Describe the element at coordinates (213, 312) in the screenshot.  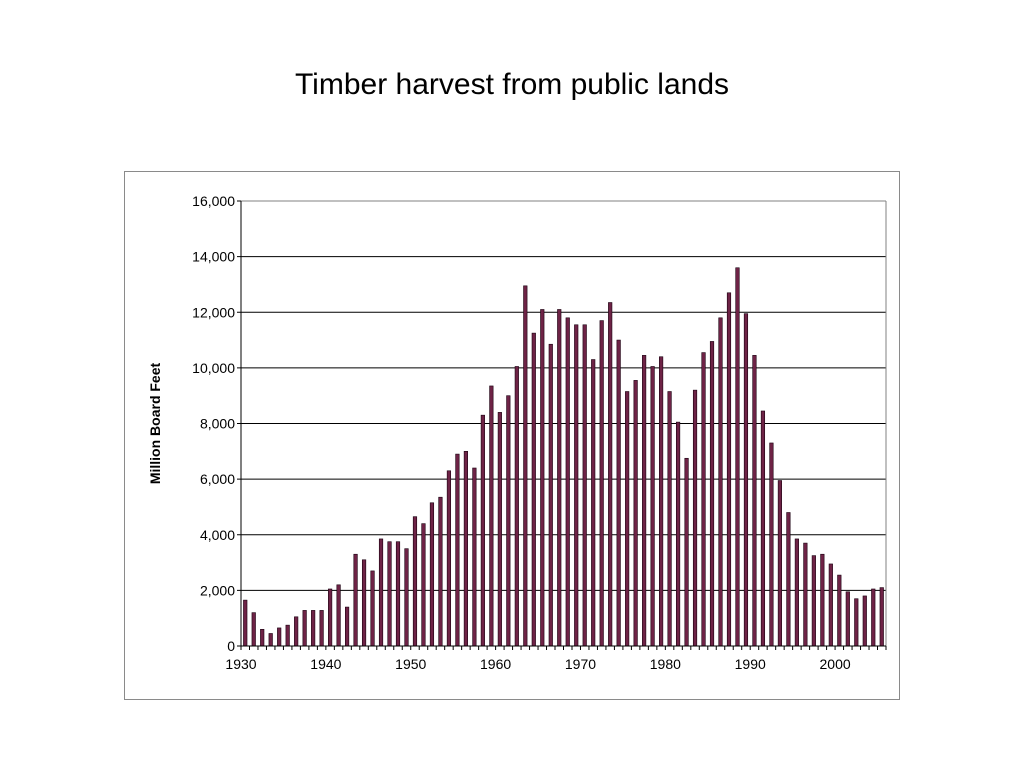
I see `y-tick-label: 12,000` at that location.